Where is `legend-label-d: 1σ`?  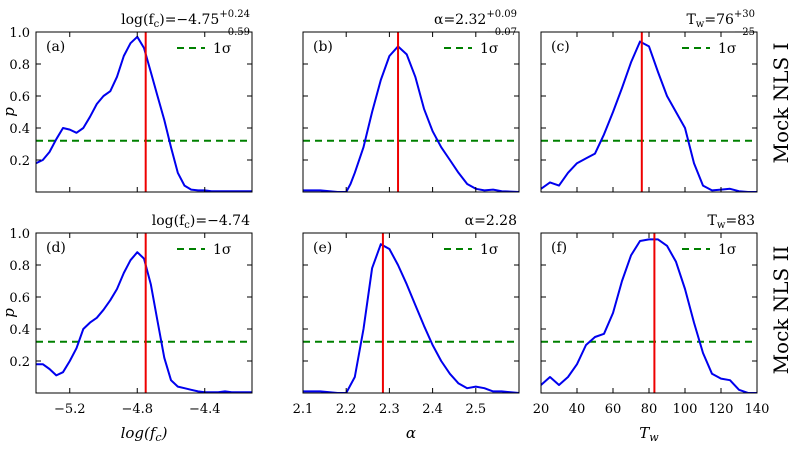
legend-label-d: 1σ is located at coordinates (222, 250).